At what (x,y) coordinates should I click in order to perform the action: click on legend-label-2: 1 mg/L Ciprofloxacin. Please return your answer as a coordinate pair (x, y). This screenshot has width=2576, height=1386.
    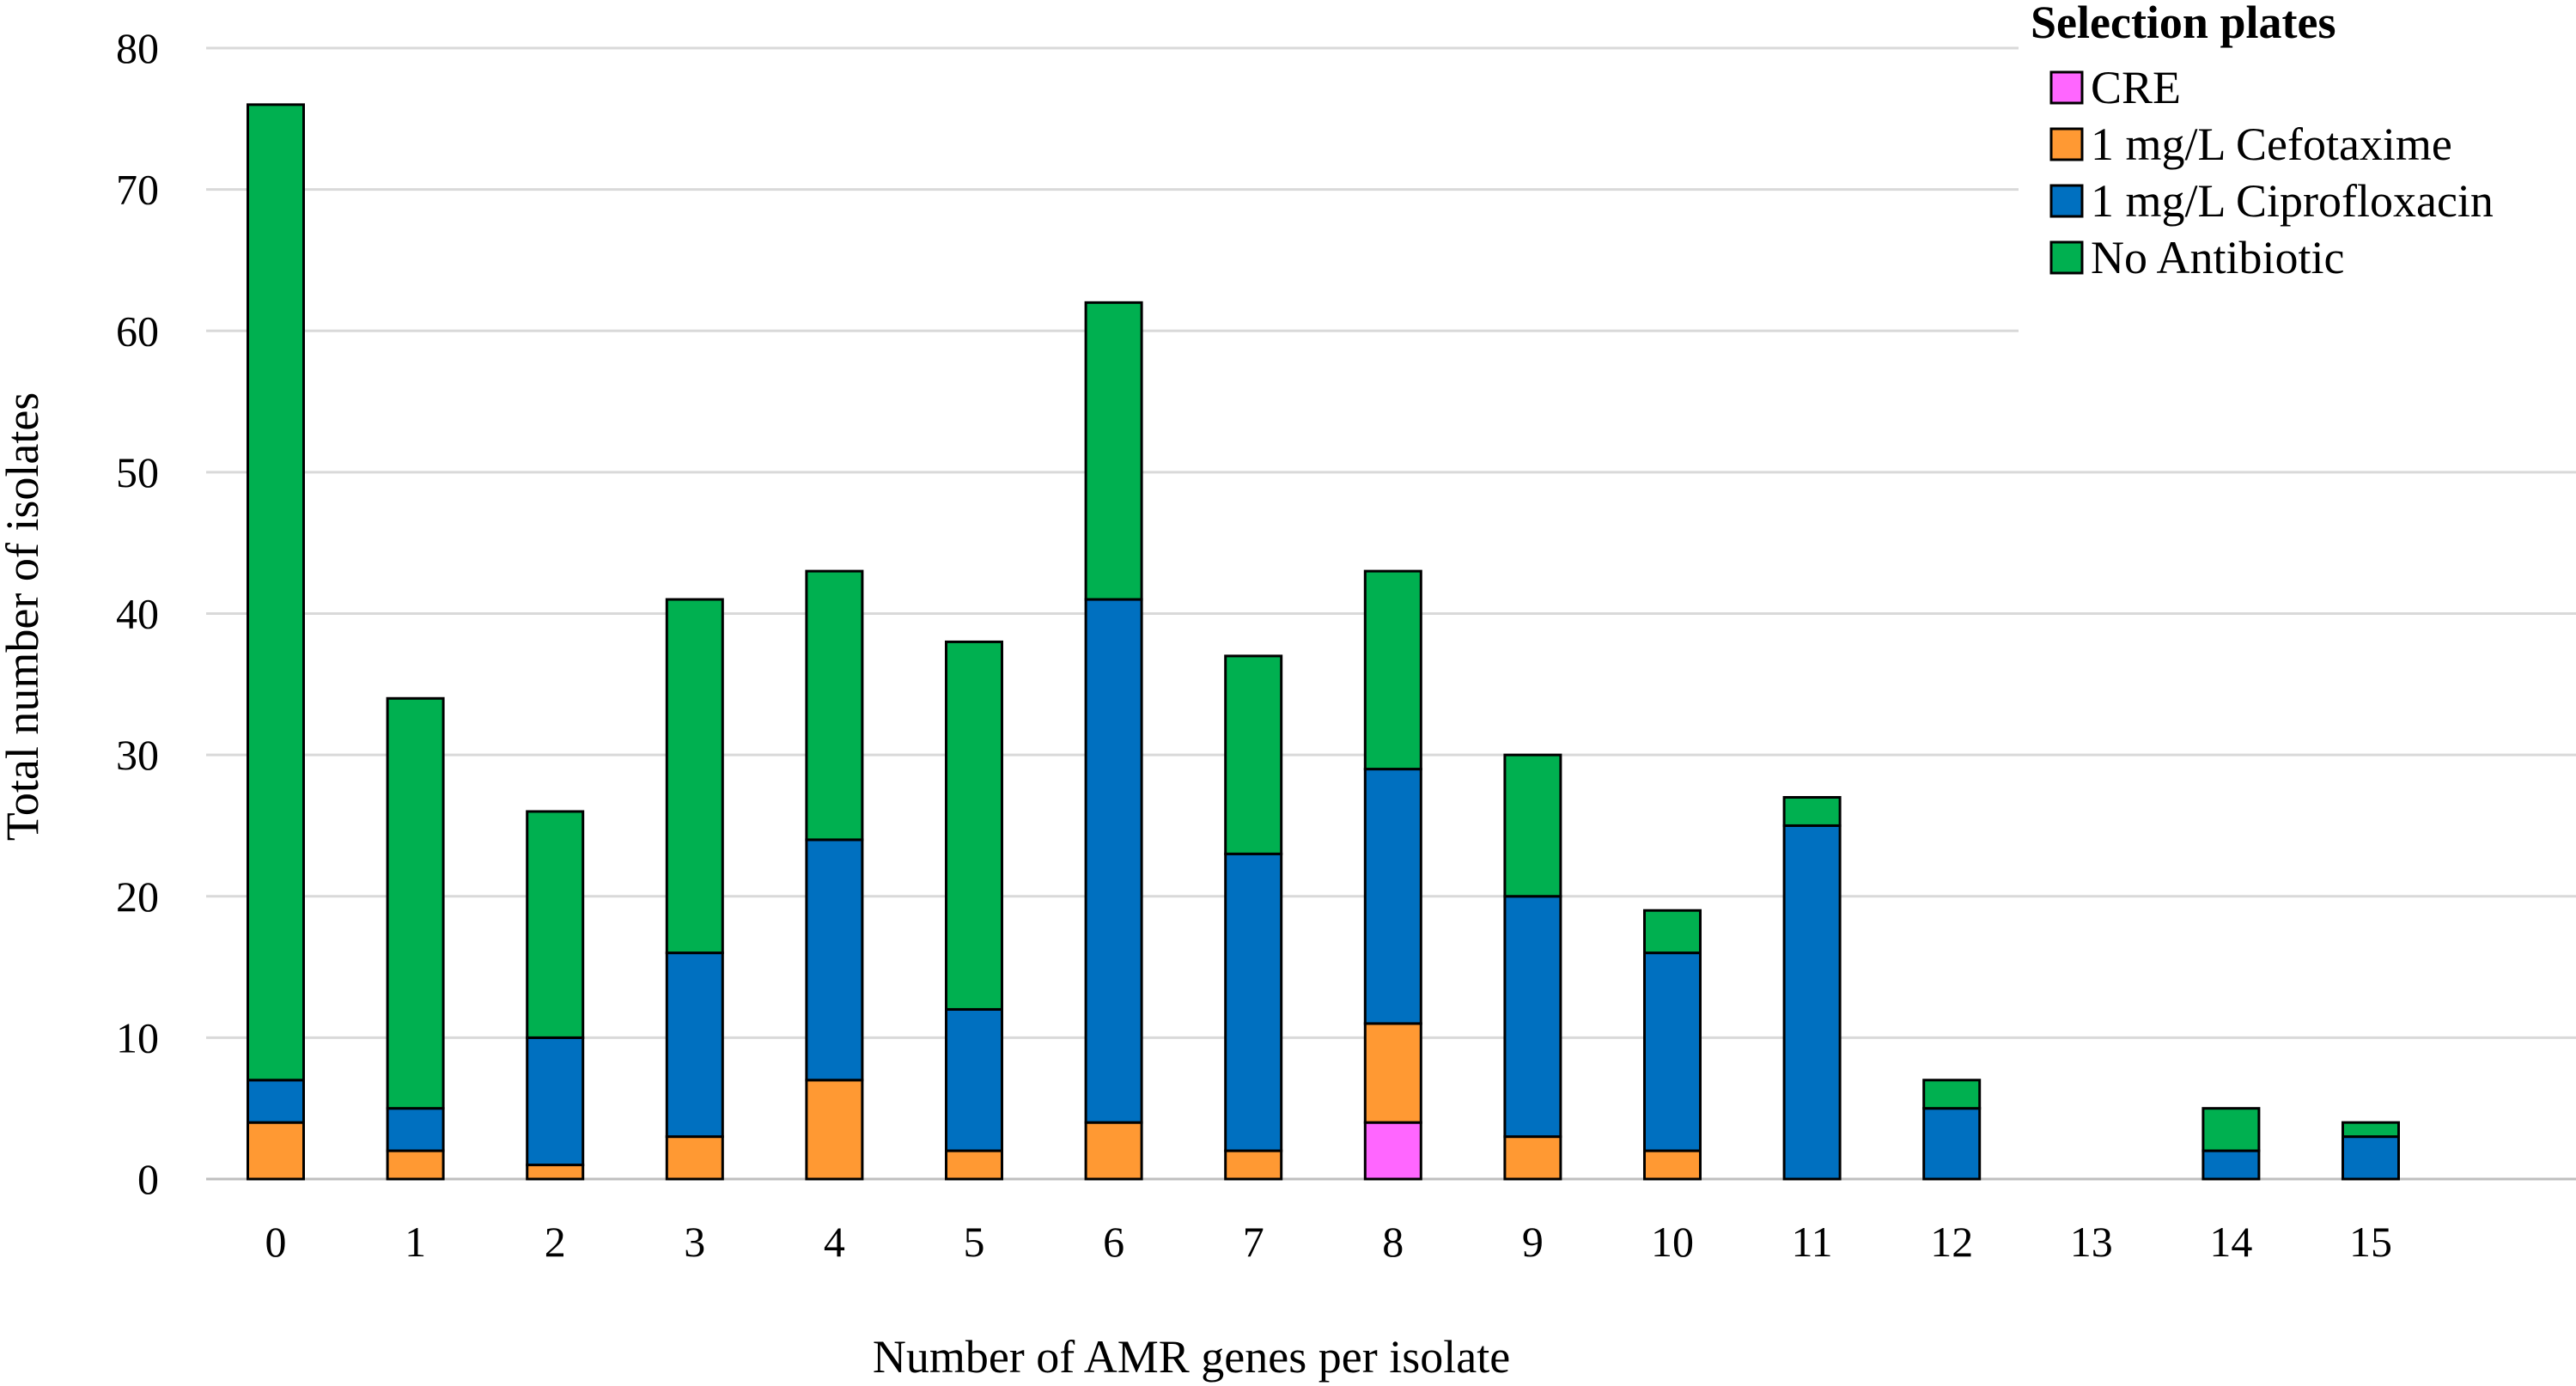
    Looking at the image, I should click on (2292, 201).